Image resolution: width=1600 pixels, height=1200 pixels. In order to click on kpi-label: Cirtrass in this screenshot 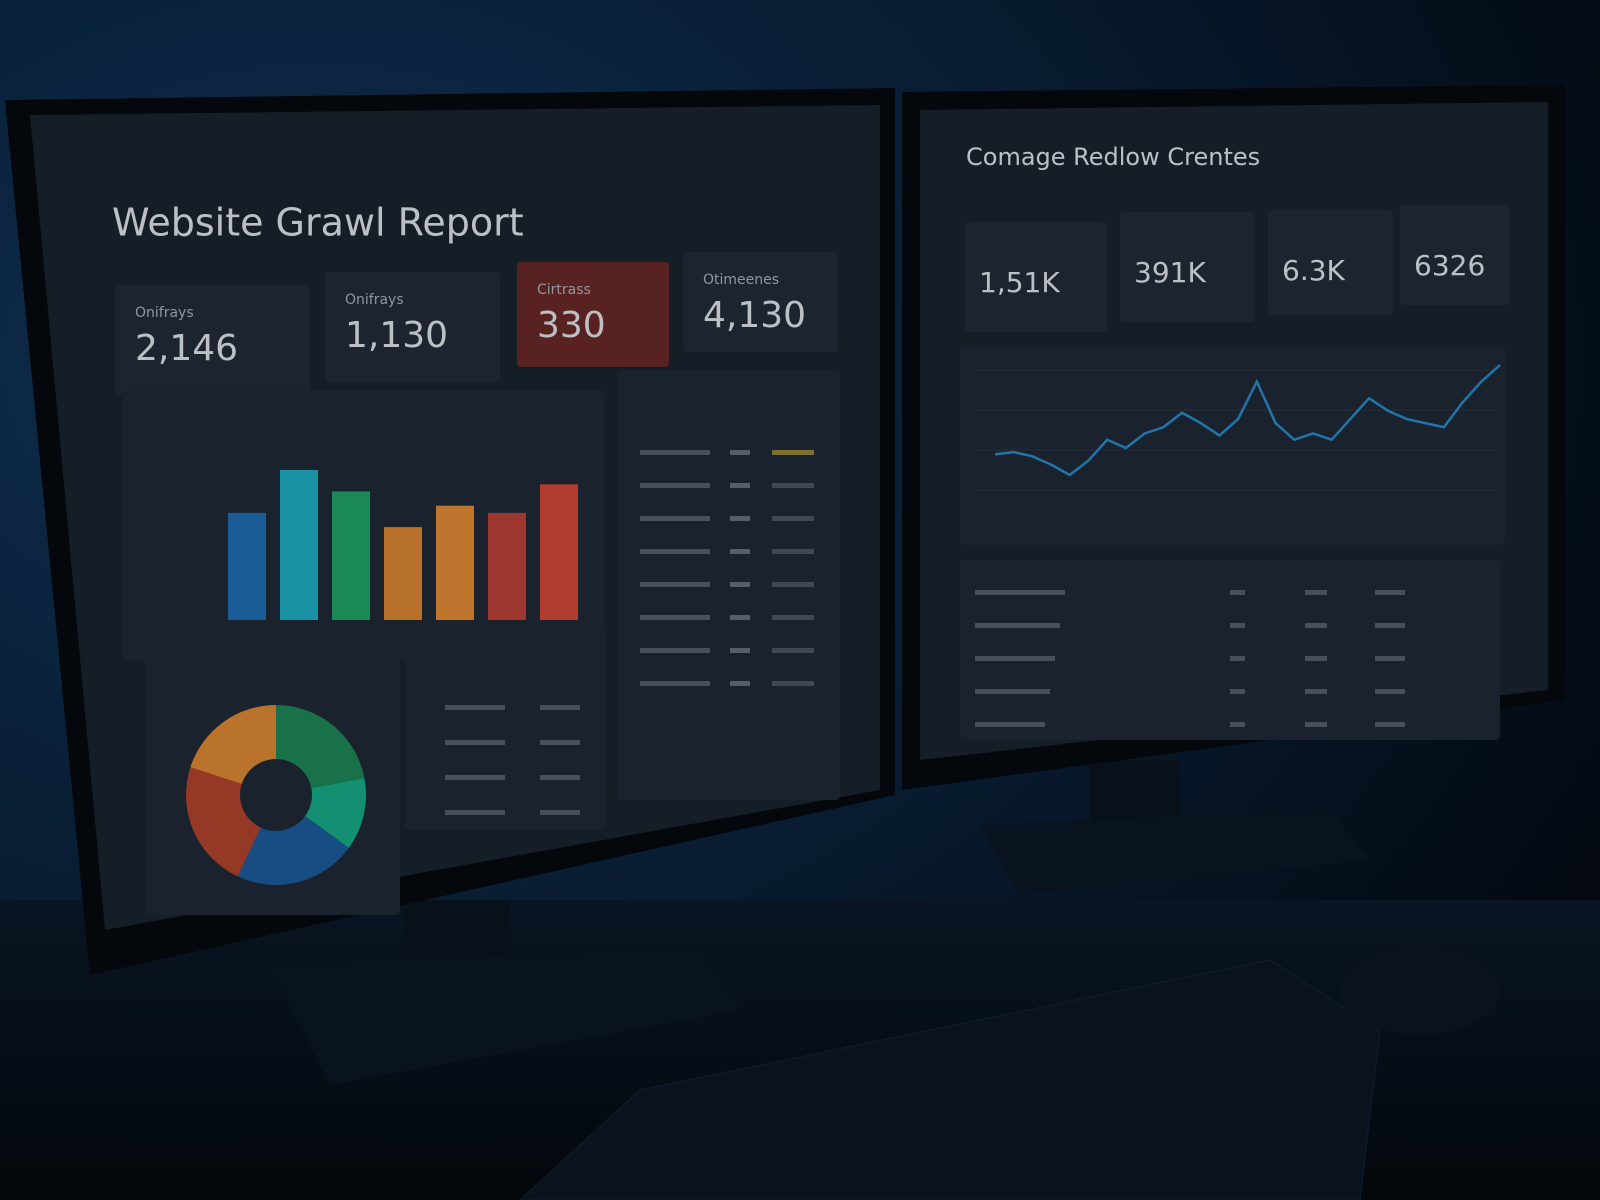, I will do `click(564, 290)`.